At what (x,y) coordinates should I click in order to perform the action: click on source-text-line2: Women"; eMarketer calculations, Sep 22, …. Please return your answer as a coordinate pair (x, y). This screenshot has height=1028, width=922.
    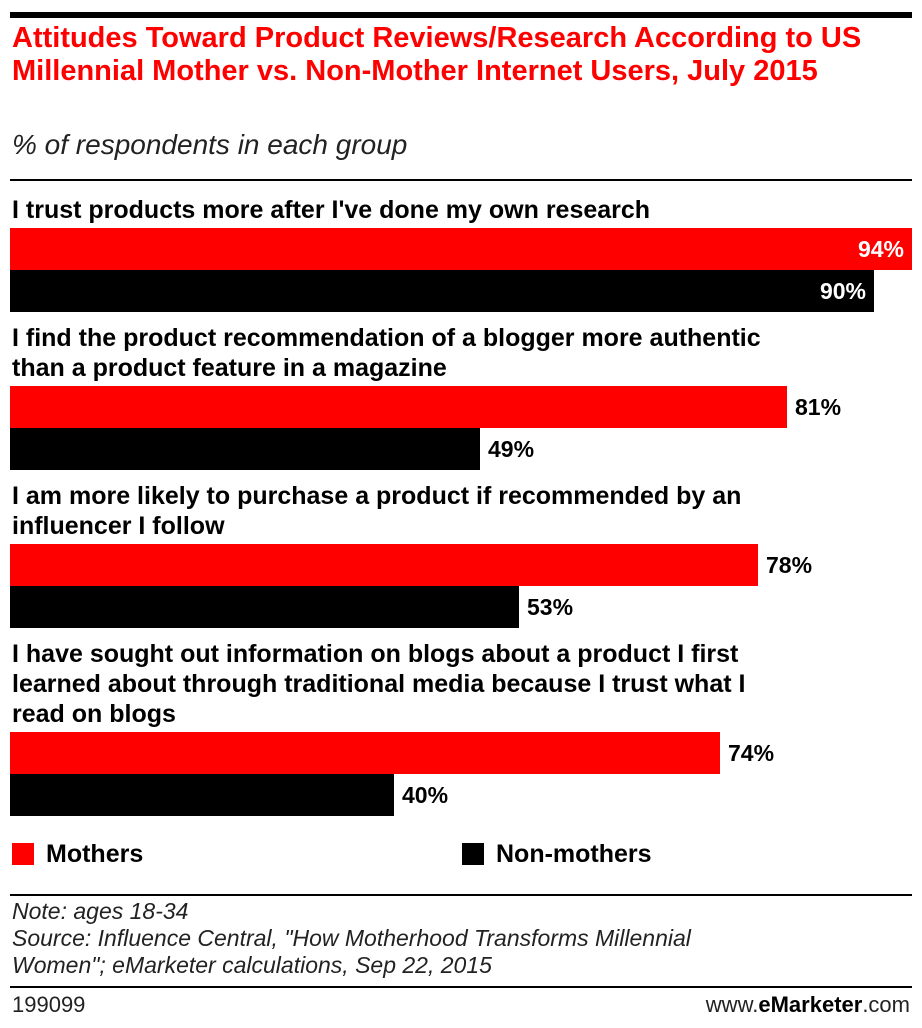
    Looking at the image, I should click on (252, 965).